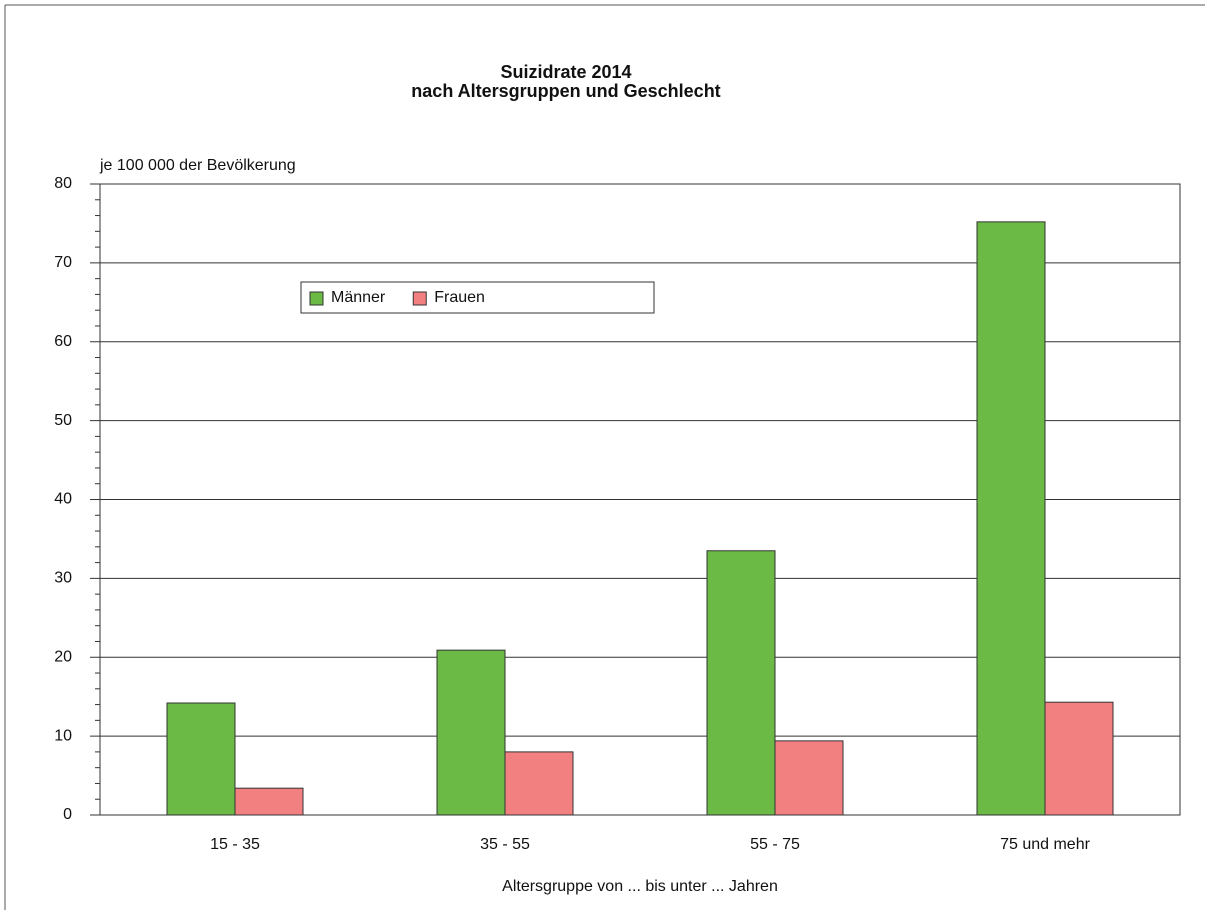 The width and height of the screenshot is (1205, 910). Describe the element at coordinates (505, 844) in the screenshot. I see `x-tick-label: 35 - 55` at that location.